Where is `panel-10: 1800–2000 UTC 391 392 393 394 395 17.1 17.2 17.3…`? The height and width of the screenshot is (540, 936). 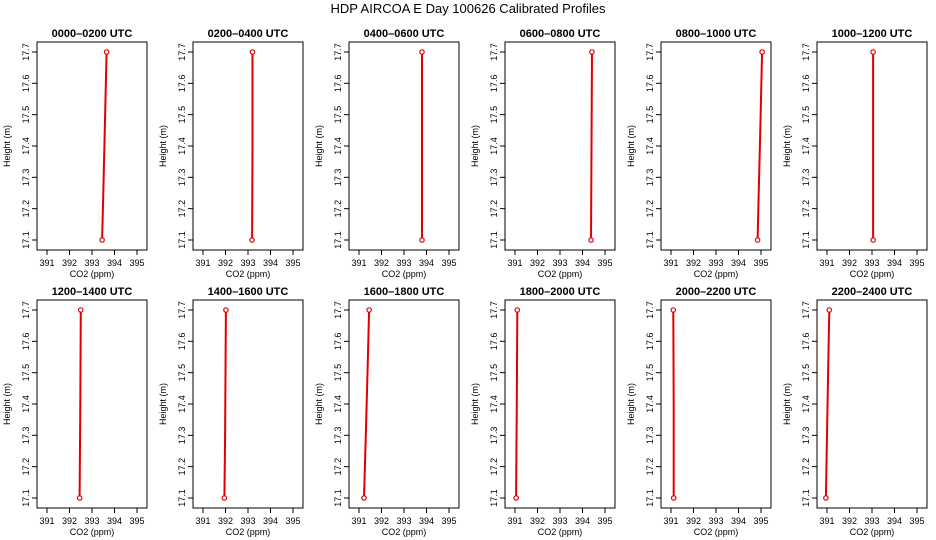 panel-10: 1800–2000 UTC 391 392 393 394 395 17.1 17.2 17.3… is located at coordinates (543, 411).